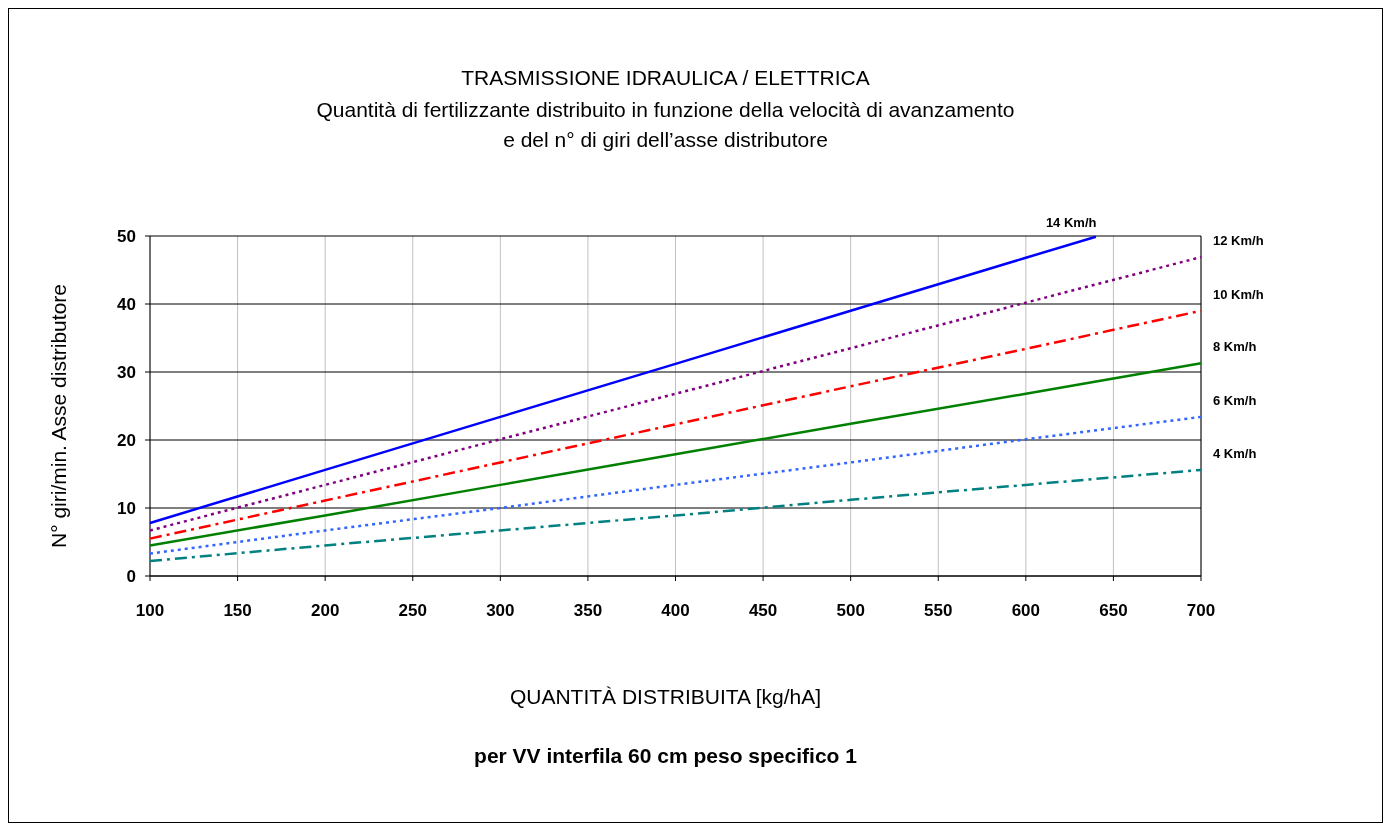 The height and width of the screenshot is (831, 1391). What do you see at coordinates (850, 610) in the screenshot?
I see `x-tick-label: 500` at bounding box center [850, 610].